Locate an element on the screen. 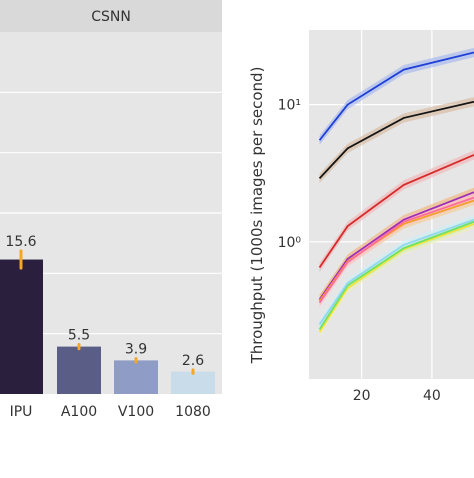  bar-value-label: 2.6 is located at coordinates (193, 361).